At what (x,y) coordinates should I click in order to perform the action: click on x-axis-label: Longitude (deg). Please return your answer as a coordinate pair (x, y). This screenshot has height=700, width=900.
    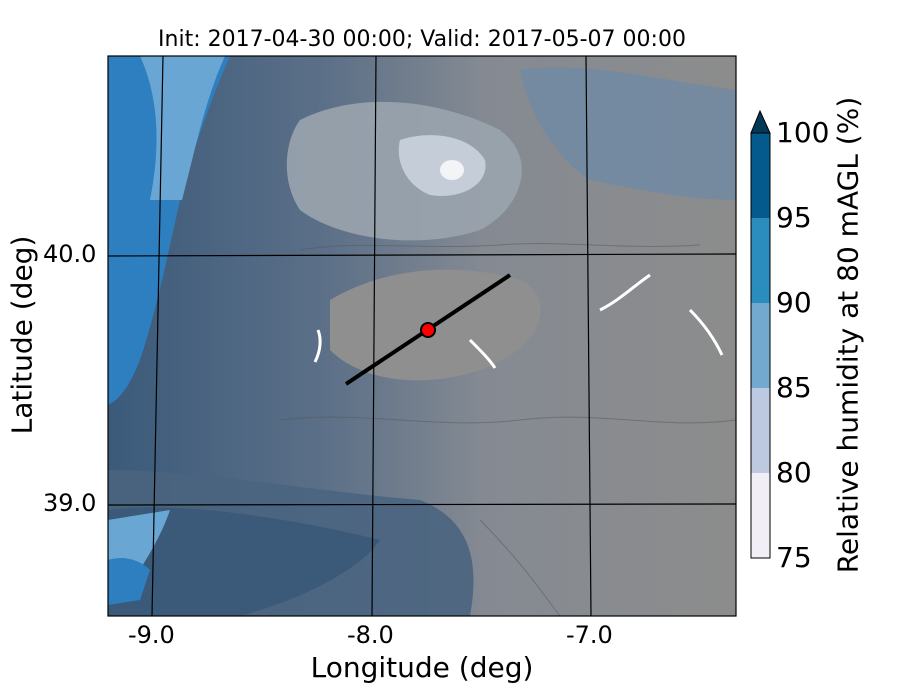
    Looking at the image, I should click on (422, 667).